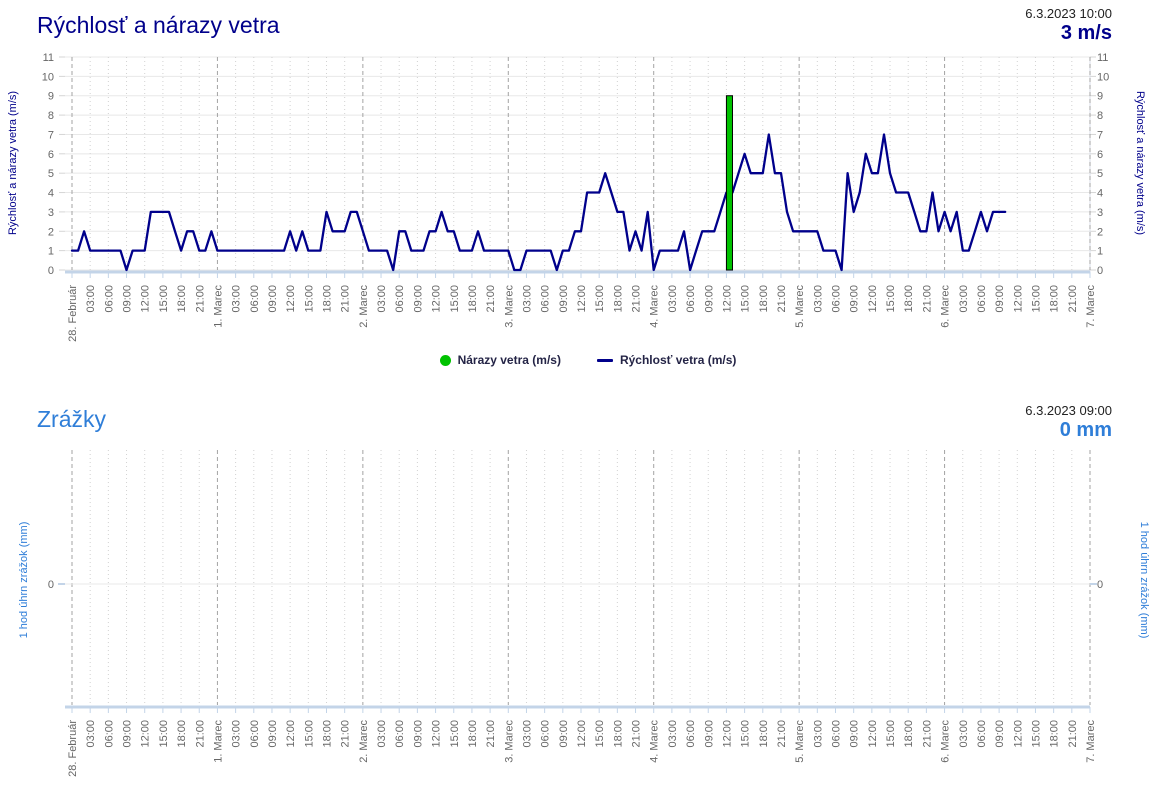  What do you see at coordinates (1100, 116) in the screenshot?
I see `svg-text: 8` at bounding box center [1100, 116].